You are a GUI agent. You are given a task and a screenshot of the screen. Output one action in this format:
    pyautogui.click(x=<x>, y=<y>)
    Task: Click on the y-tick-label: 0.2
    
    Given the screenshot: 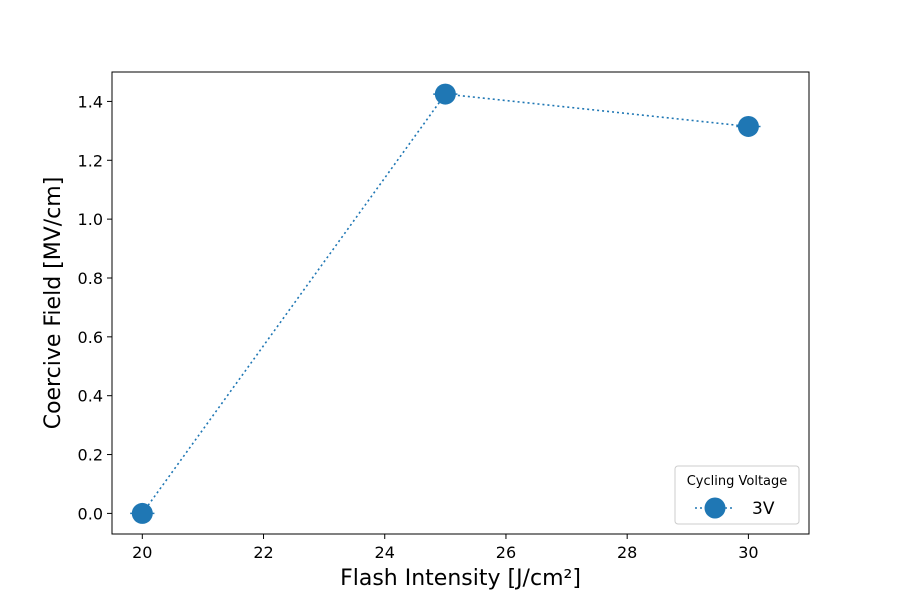 What is the action you would take?
    pyautogui.click(x=90, y=455)
    